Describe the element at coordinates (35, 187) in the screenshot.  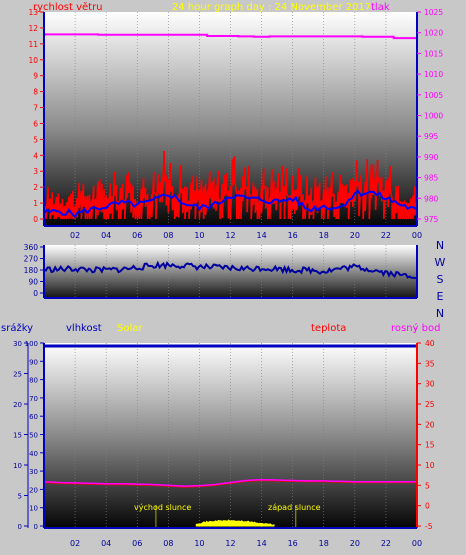
I see `wind-tick-label: 2` at that location.